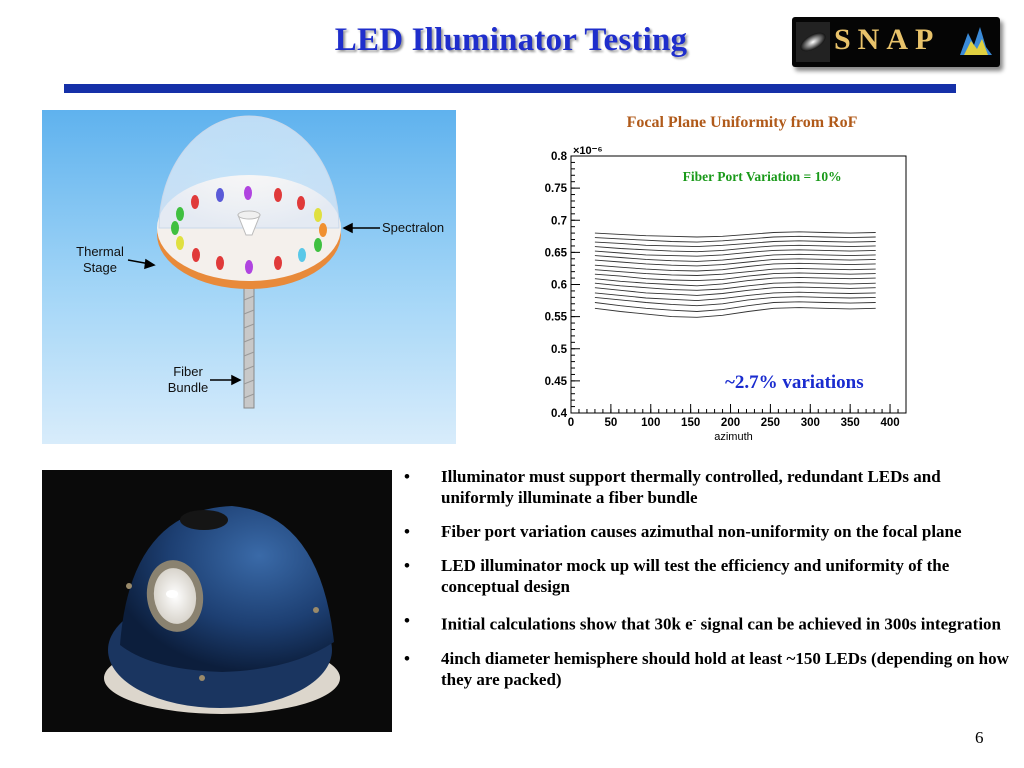 The height and width of the screenshot is (768, 1024). I want to click on y-tick-label: 0.7, so click(559, 221).